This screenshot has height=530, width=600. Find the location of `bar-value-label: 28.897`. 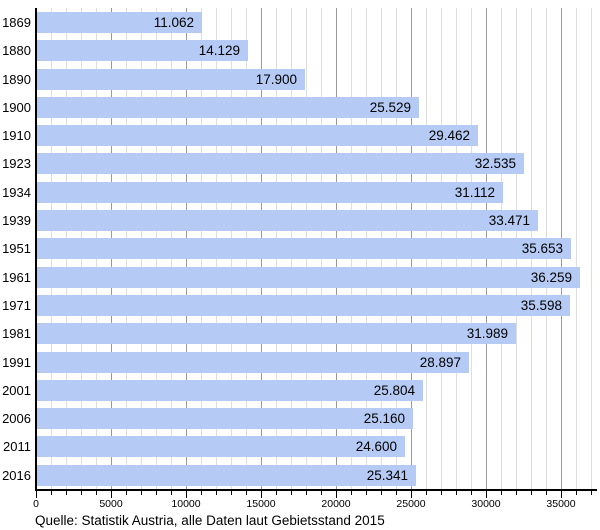

bar-value-label: 28.897 is located at coordinates (440, 362).